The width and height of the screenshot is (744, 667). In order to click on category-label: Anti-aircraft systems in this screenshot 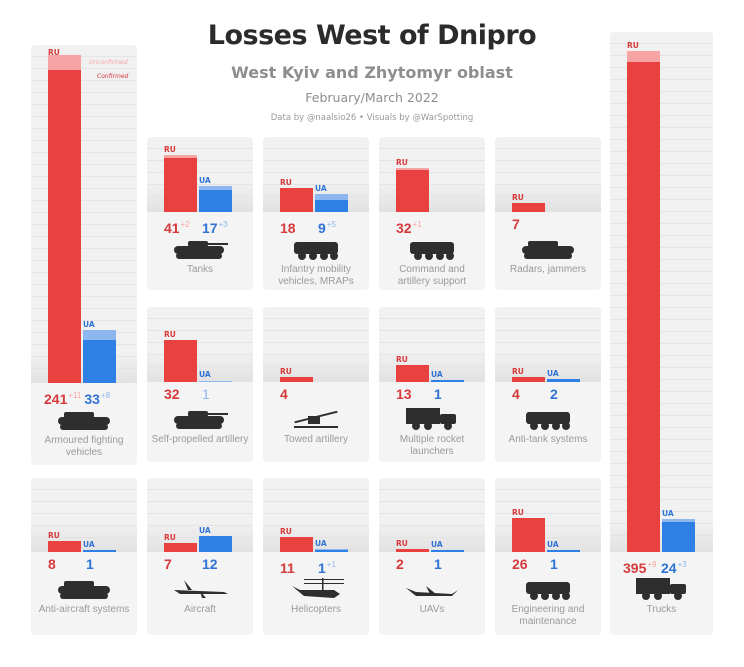, I will do `click(84, 609)`.